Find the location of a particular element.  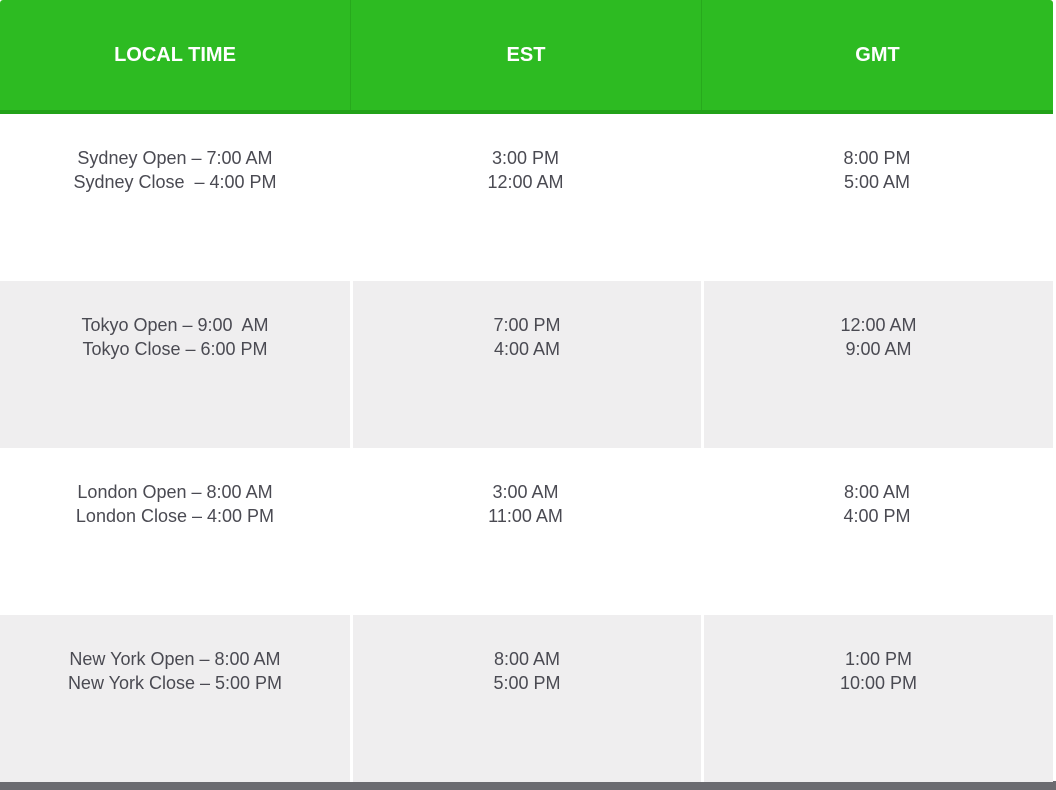

table-cell: 8:00 PM 5:00 AM is located at coordinates (877, 197).